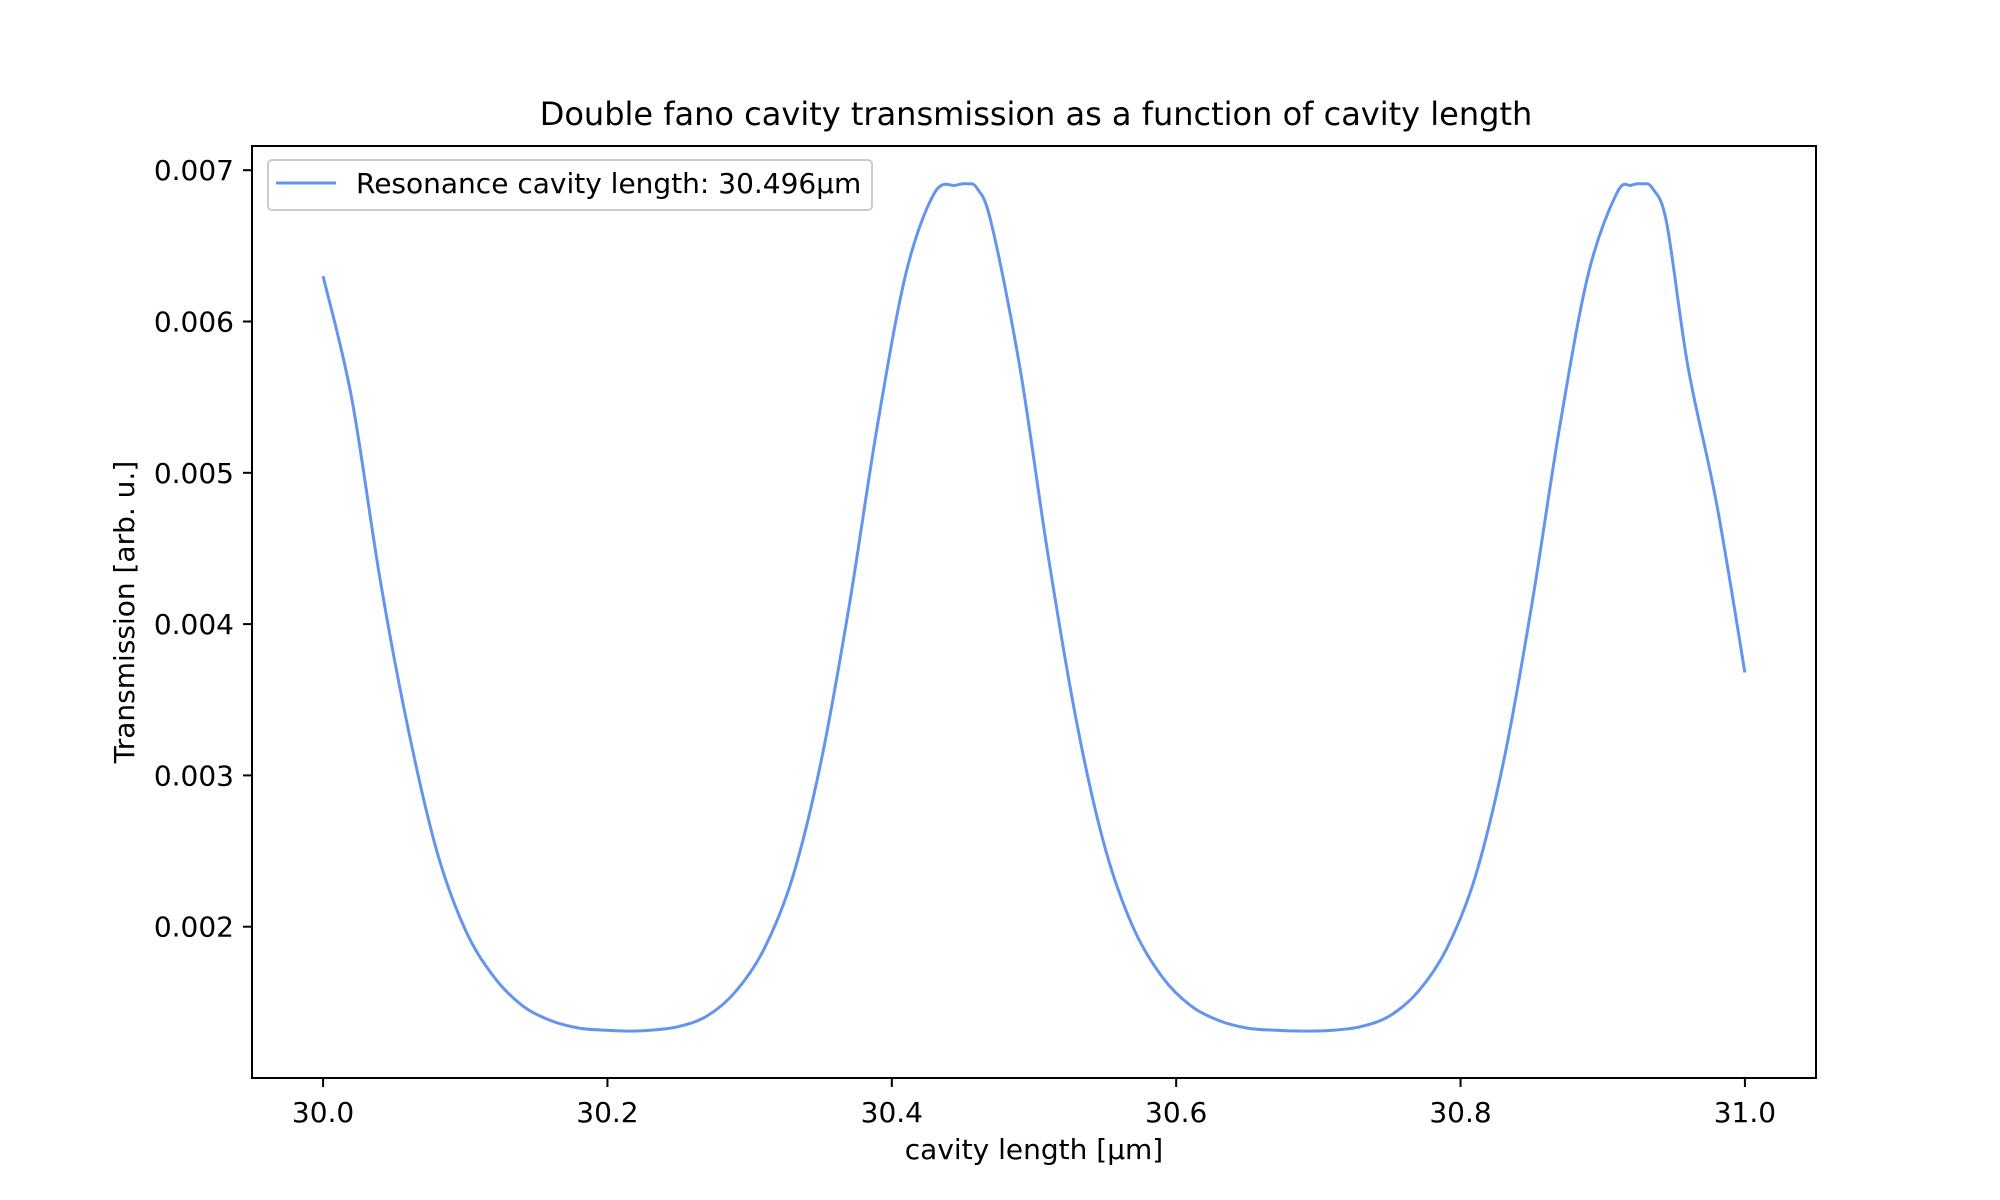  Describe the element at coordinates (323, 1112) in the screenshot. I see `x-tick-label: 30.0` at that location.